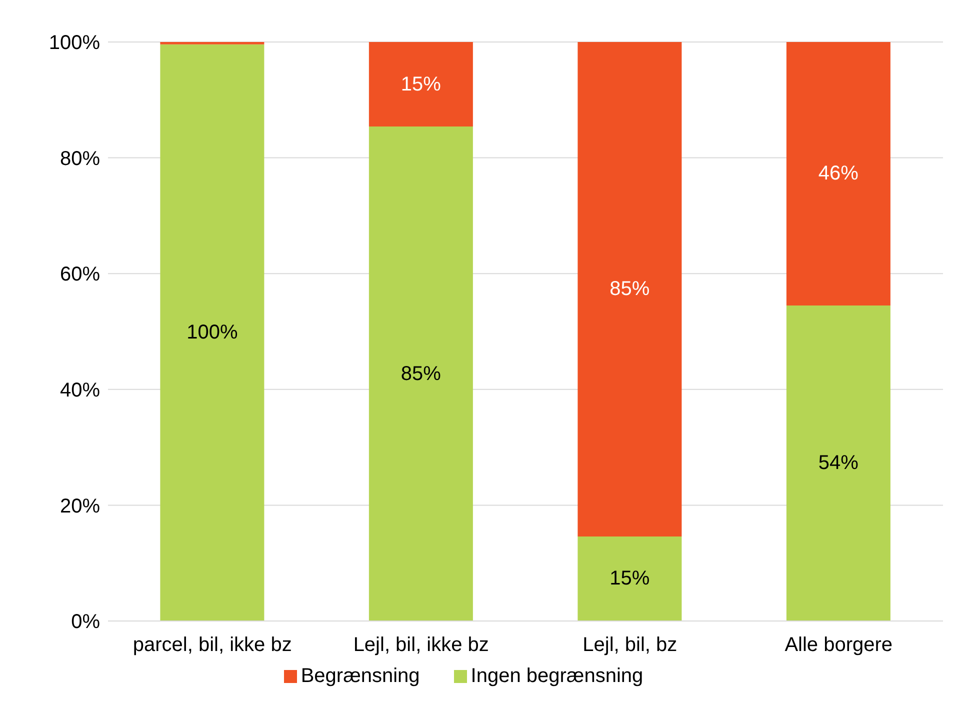 The width and height of the screenshot is (961, 705). I want to click on data-label: 46%, so click(838, 173).